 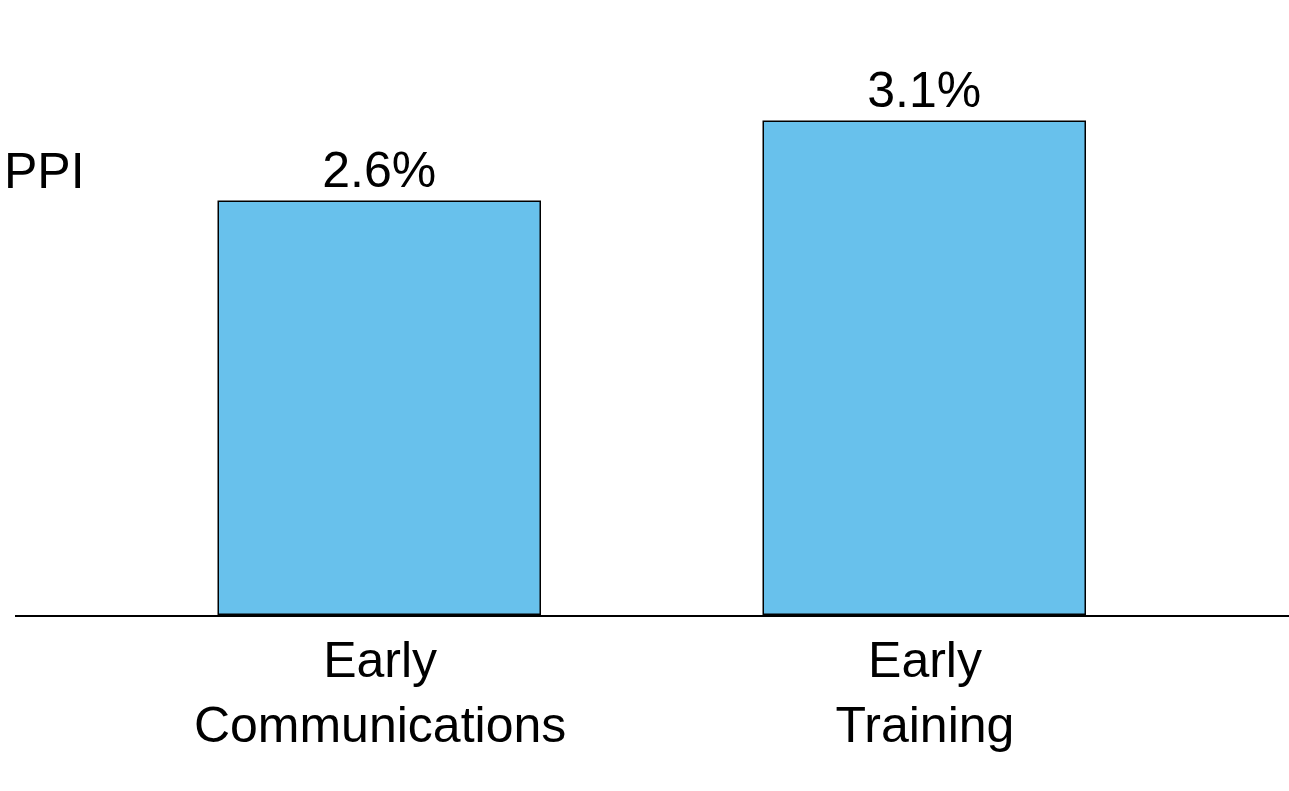 I want to click on x-tick-label: Early Communications, so click(x=380, y=692).